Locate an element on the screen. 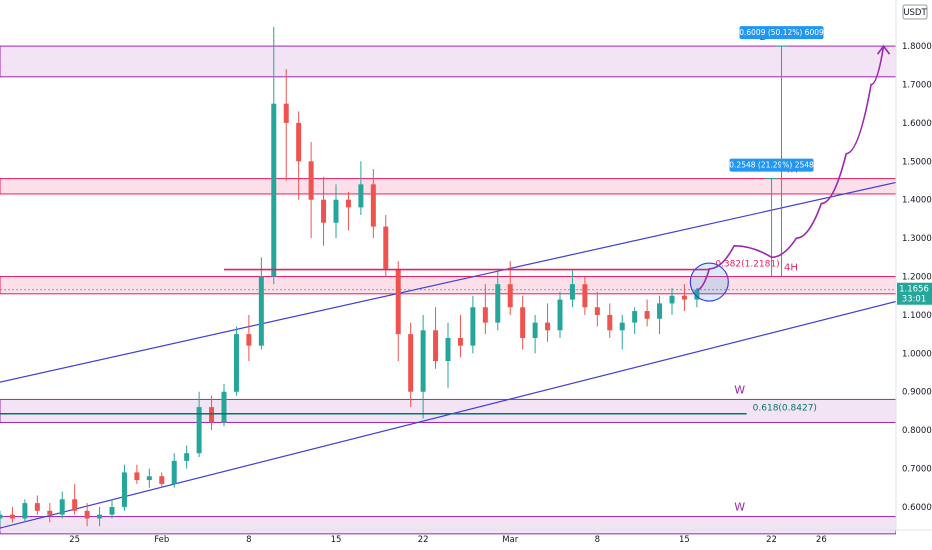 The height and width of the screenshot is (550, 932). y-tick-3: 0.9000 is located at coordinates (917, 393).